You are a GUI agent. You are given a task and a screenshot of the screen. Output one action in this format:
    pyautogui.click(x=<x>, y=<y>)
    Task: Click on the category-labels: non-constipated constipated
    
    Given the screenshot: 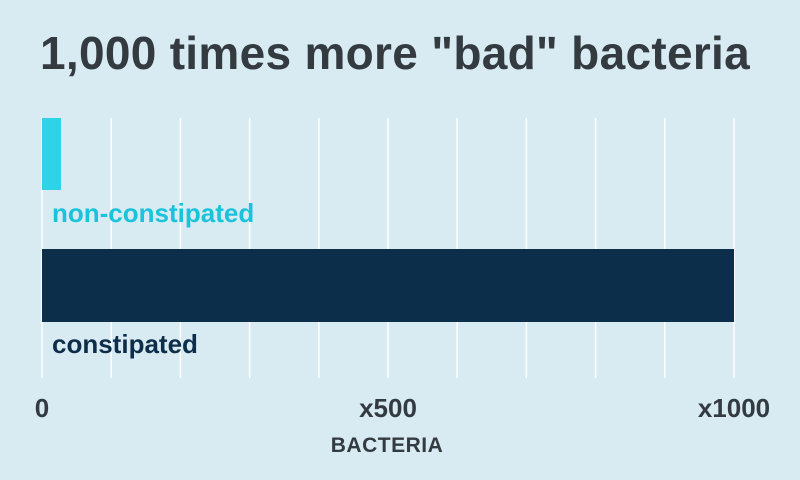 What is the action you would take?
    pyautogui.click(x=153, y=278)
    